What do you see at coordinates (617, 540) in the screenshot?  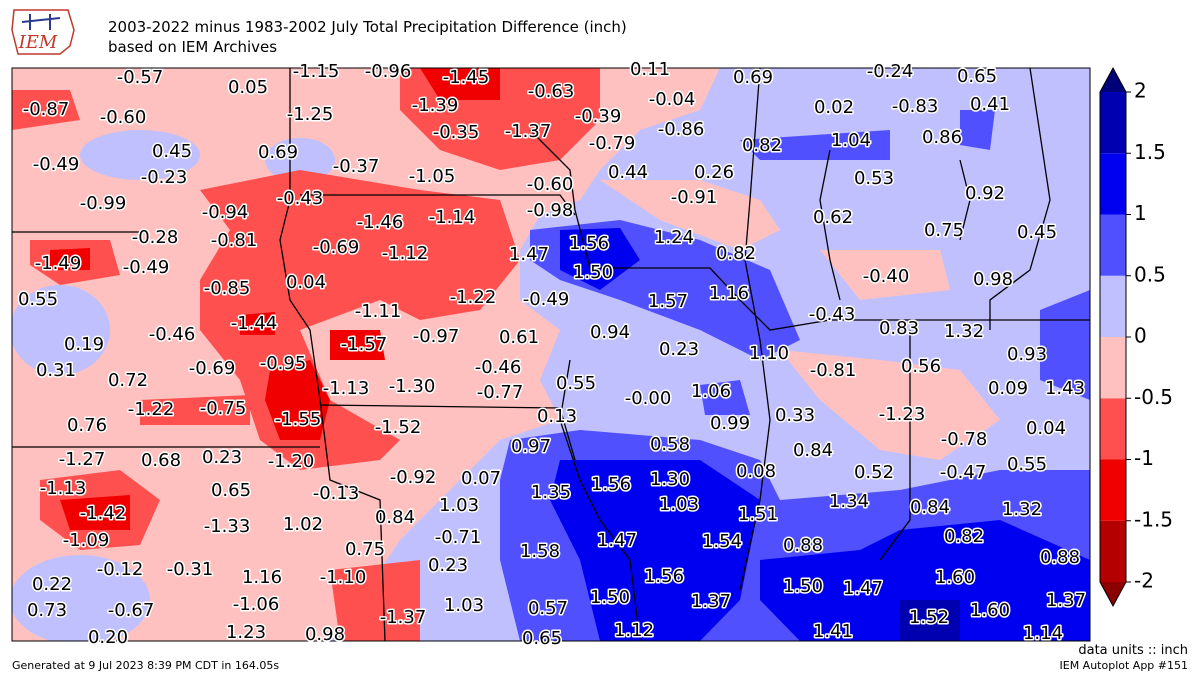 I see `station-value: 1.47` at bounding box center [617, 540].